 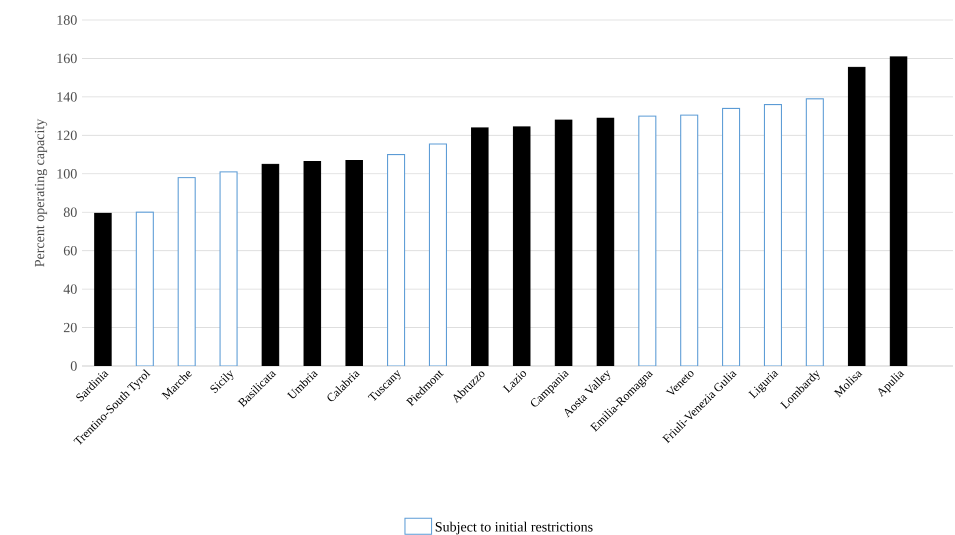 I want to click on y-tick-label: 40, so click(x=70, y=289).